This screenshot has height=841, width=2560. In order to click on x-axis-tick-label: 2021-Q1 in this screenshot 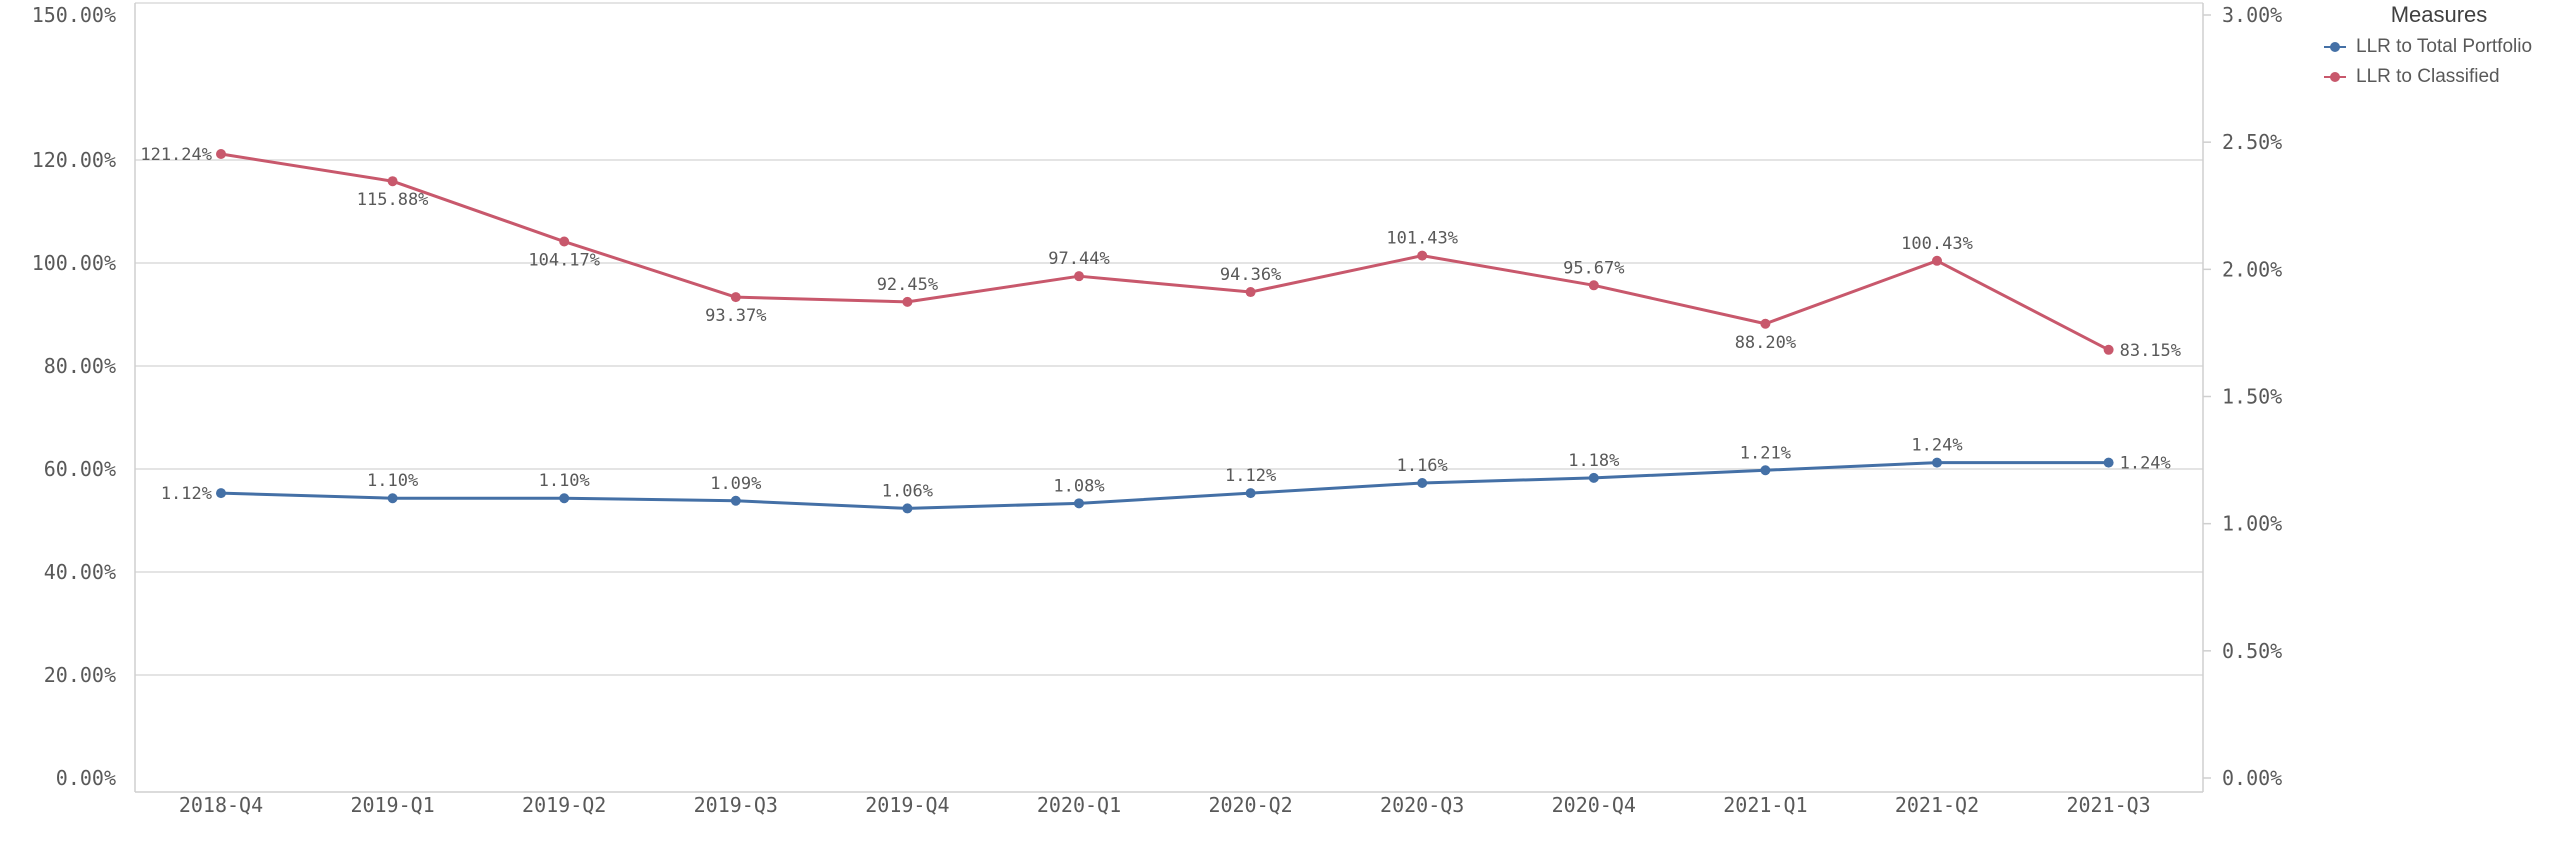, I will do `click(1765, 805)`.